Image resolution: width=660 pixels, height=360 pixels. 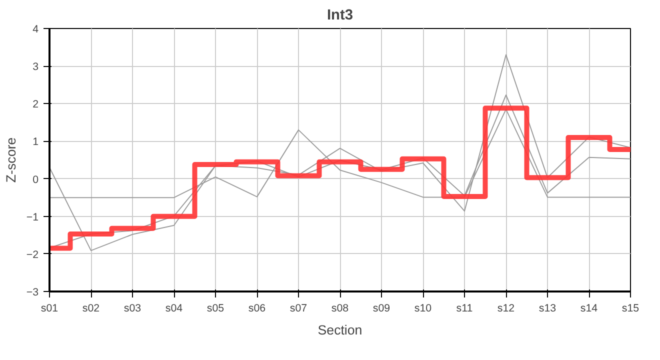 What do you see at coordinates (35, 30) in the screenshot?
I see `y-tick-label: 4` at bounding box center [35, 30].